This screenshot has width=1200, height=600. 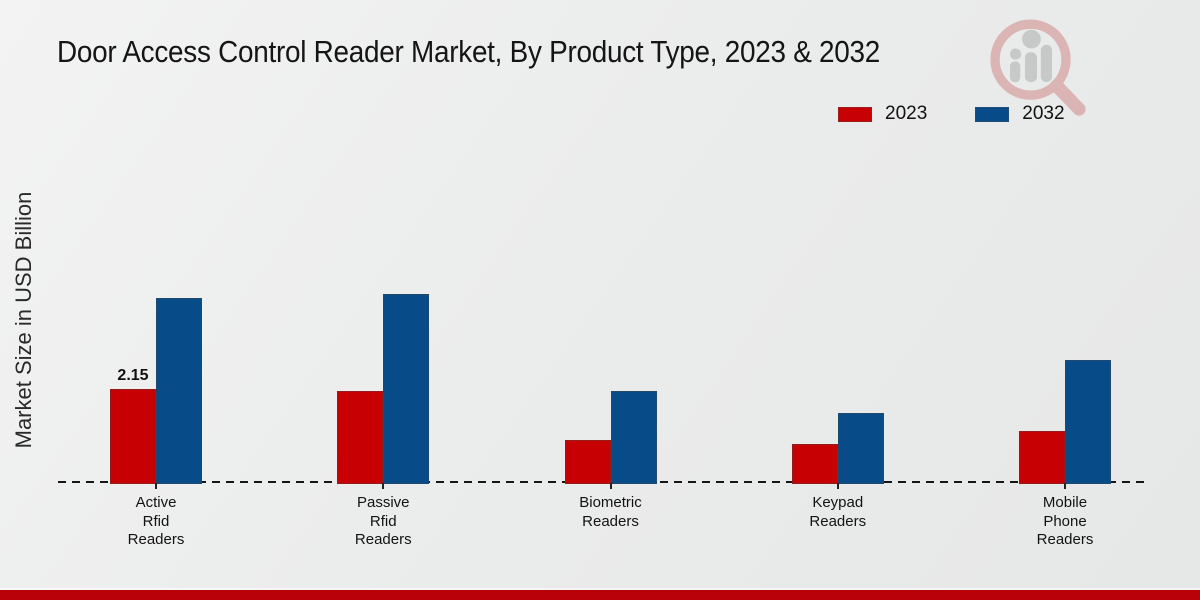 I want to click on bar-2032-biometric-readers, so click(x=633, y=437).